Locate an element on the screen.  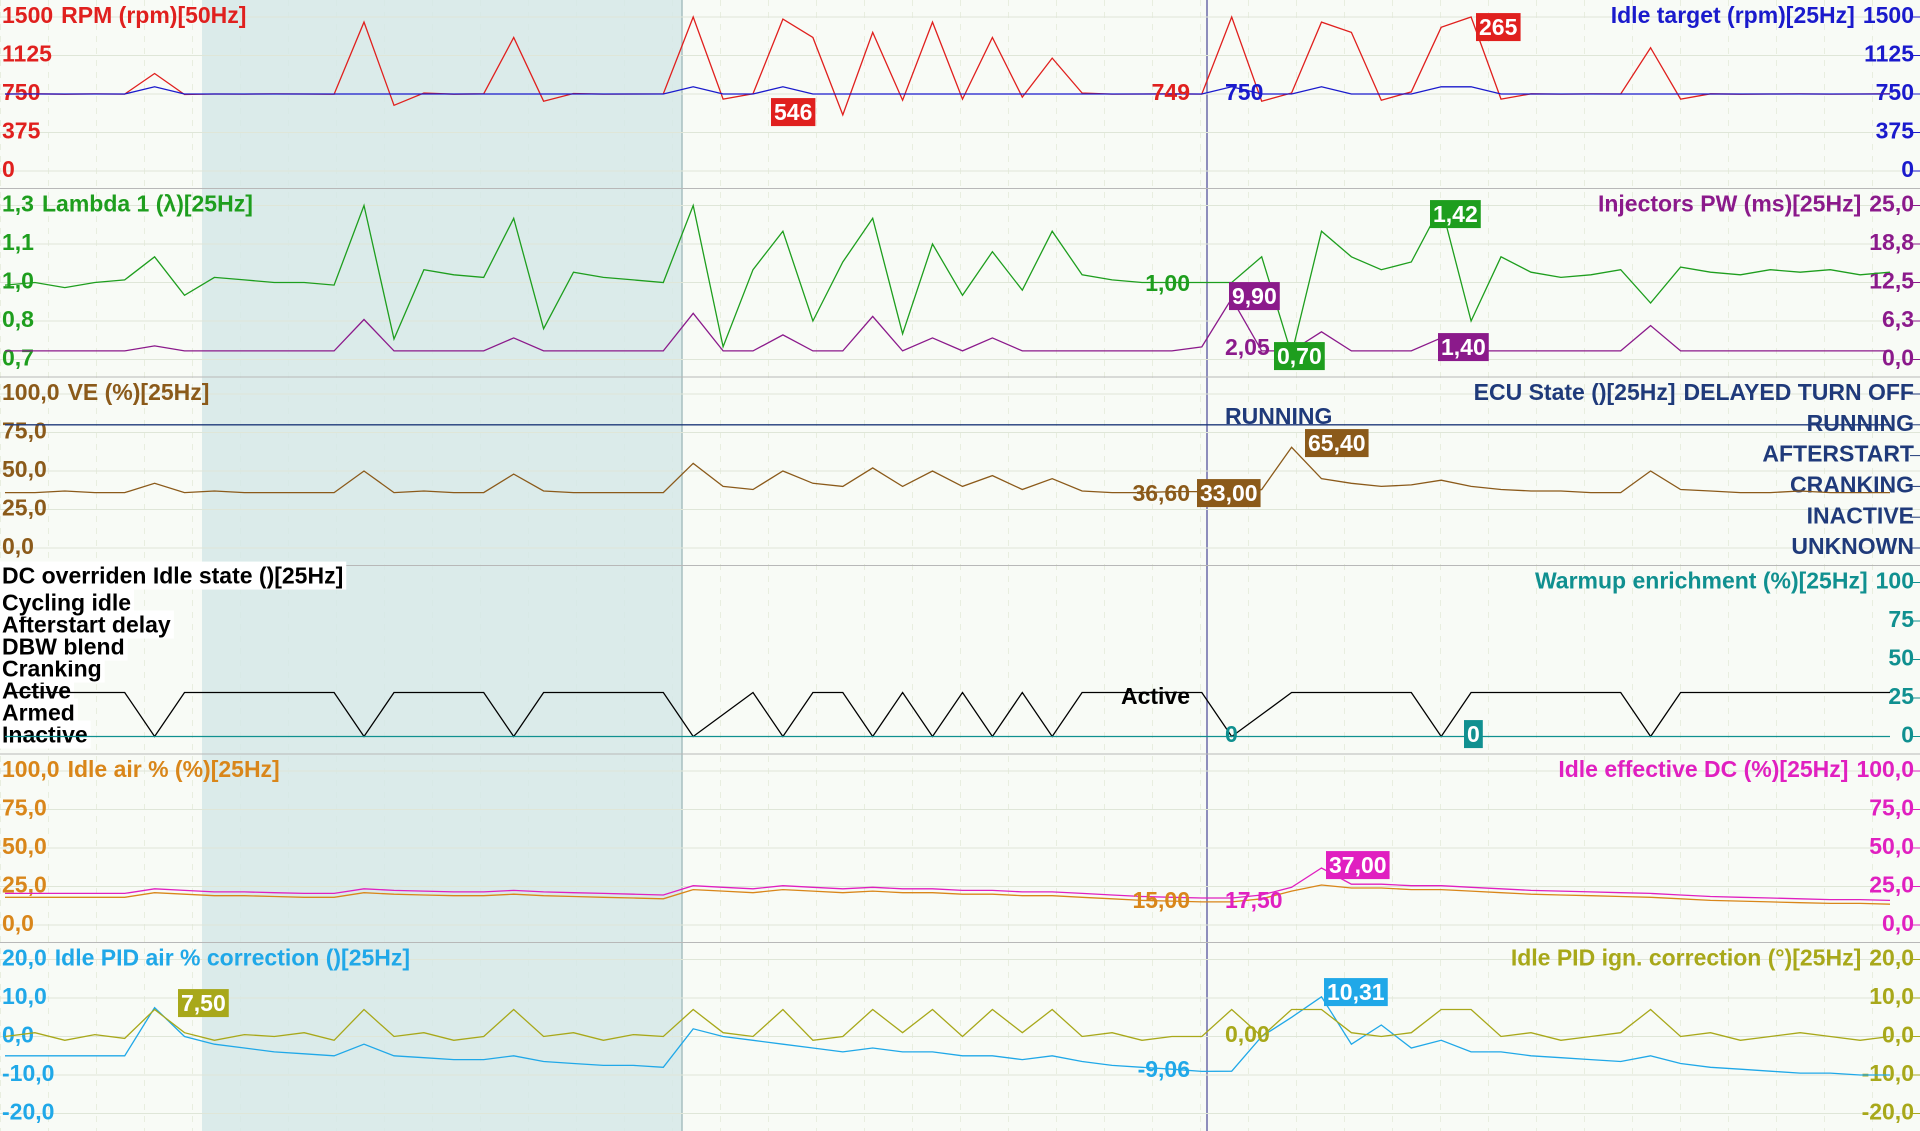
series-name: Idle air % (%)[25Hz] is located at coordinates (174, 769).